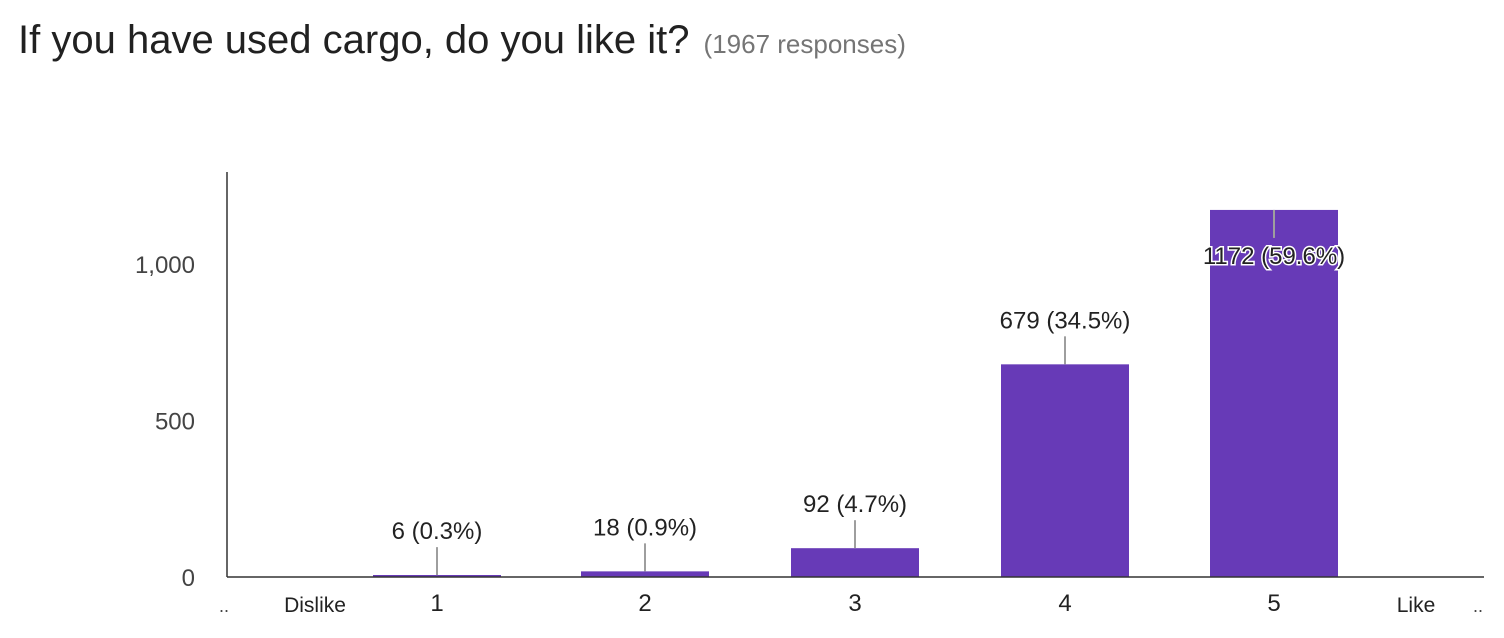 Image resolution: width=1504 pixels, height=638 pixels. What do you see at coordinates (1064, 603) in the screenshot?
I see `x-tick-label: 4` at bounding box center [1064, 603].